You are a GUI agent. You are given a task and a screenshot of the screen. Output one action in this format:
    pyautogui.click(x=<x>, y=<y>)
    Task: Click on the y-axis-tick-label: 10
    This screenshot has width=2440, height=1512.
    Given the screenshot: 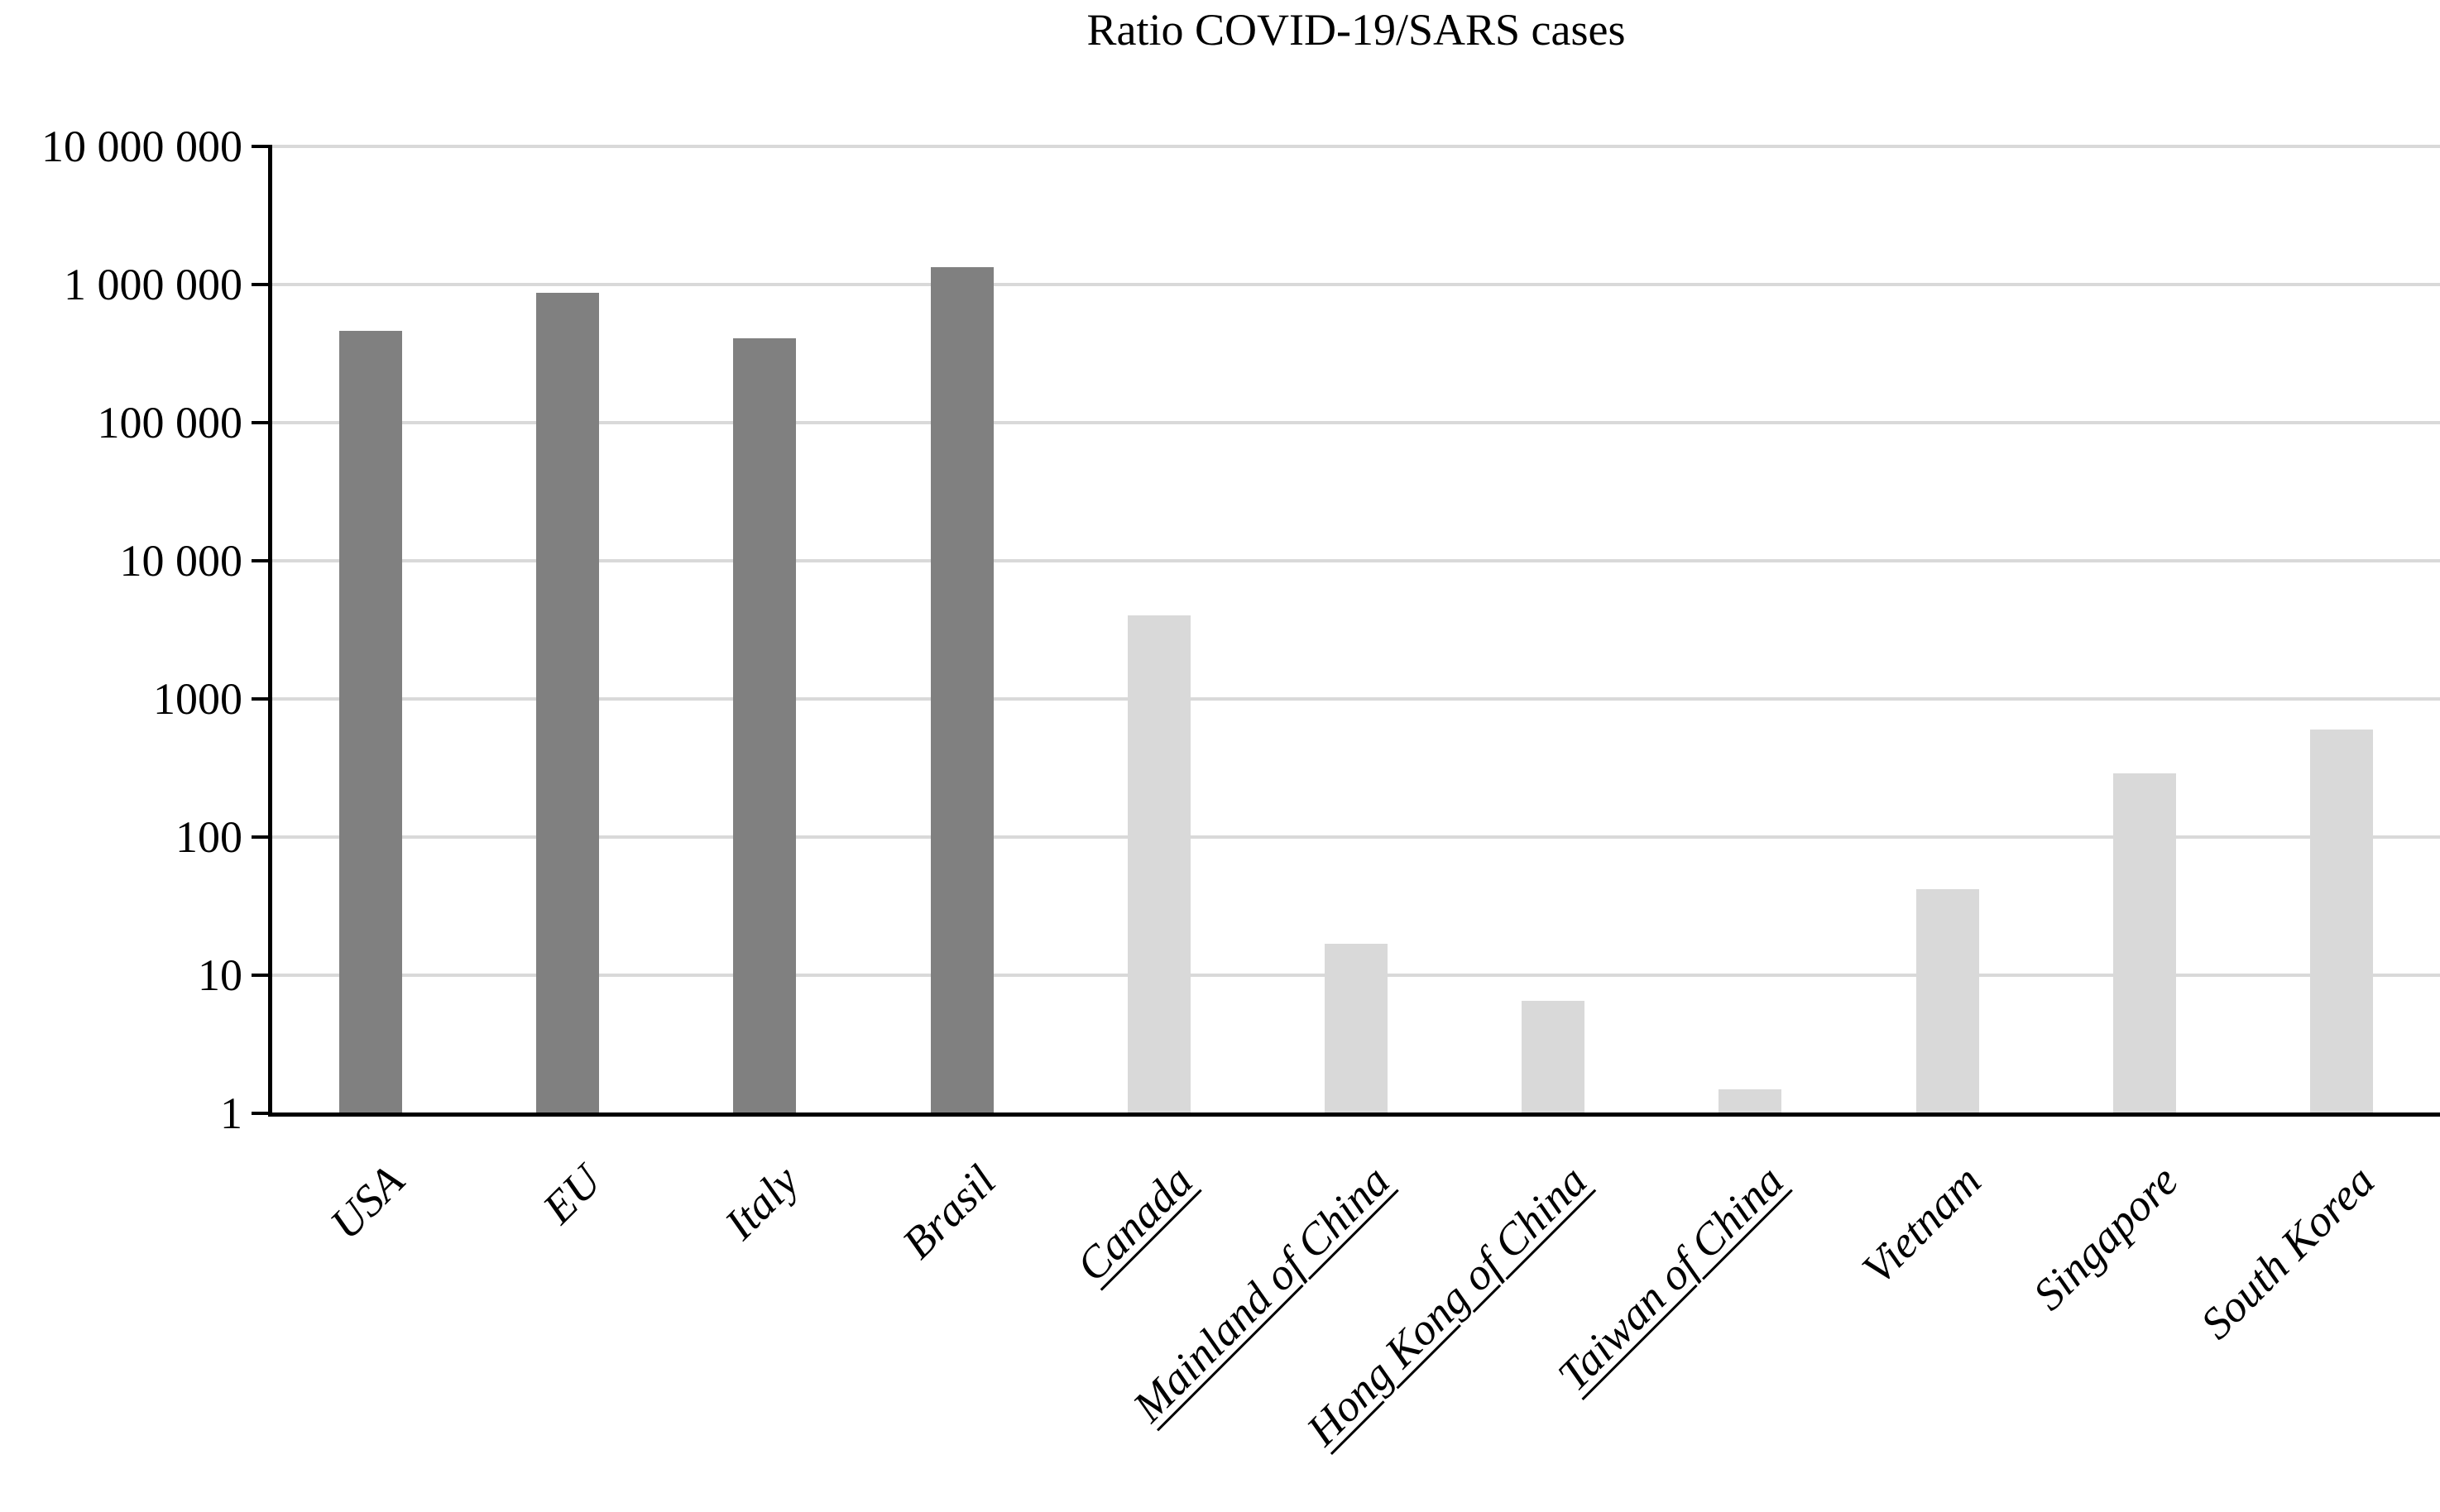 What is the action you would take?
    pyautogui.click(x=220, y=975)
    